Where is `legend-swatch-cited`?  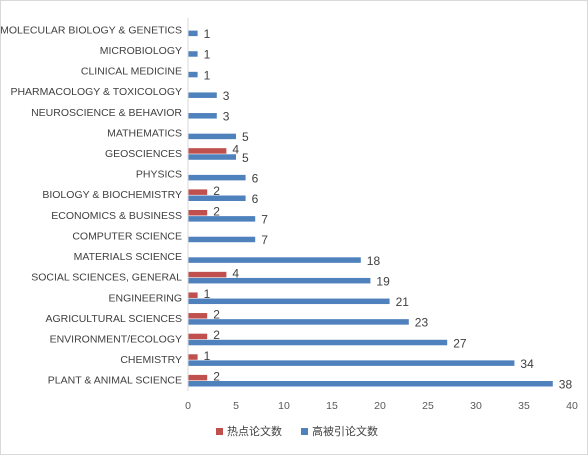
legend-swatch-cited is located at coordinates (304, 431).